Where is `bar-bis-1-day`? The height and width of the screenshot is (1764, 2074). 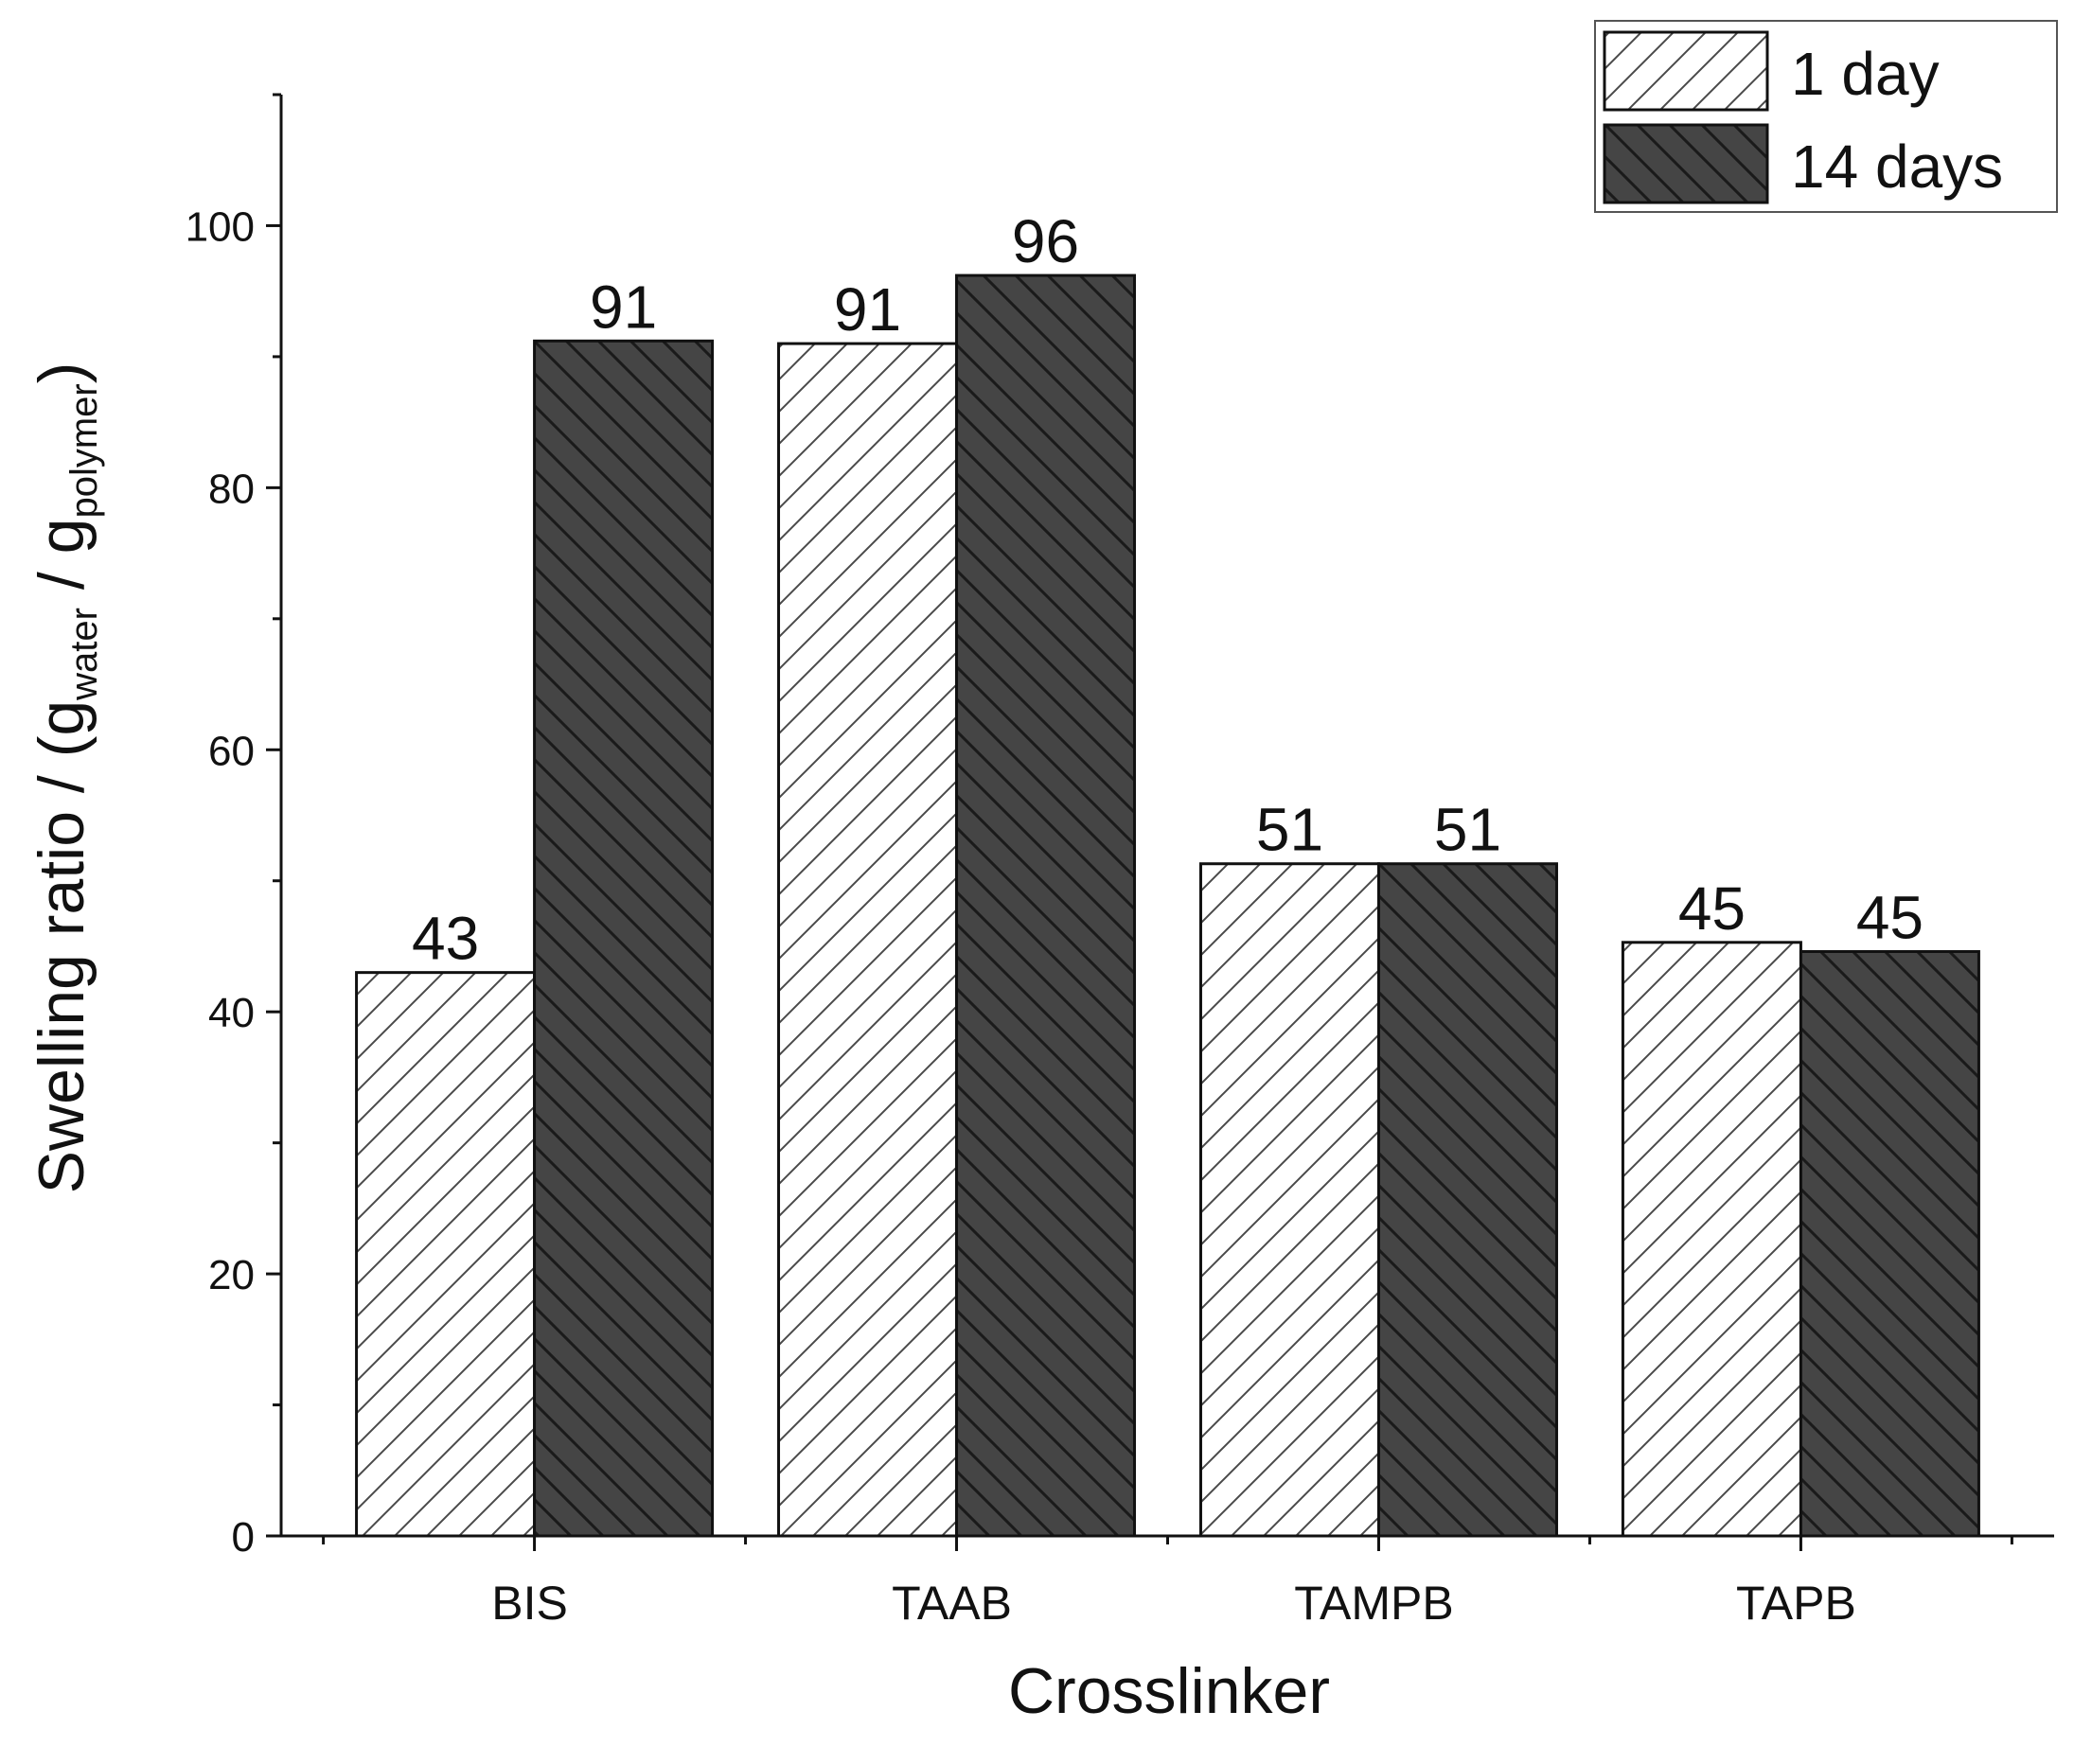
bar-bis-1-day is located at coordinates (446, 1255).